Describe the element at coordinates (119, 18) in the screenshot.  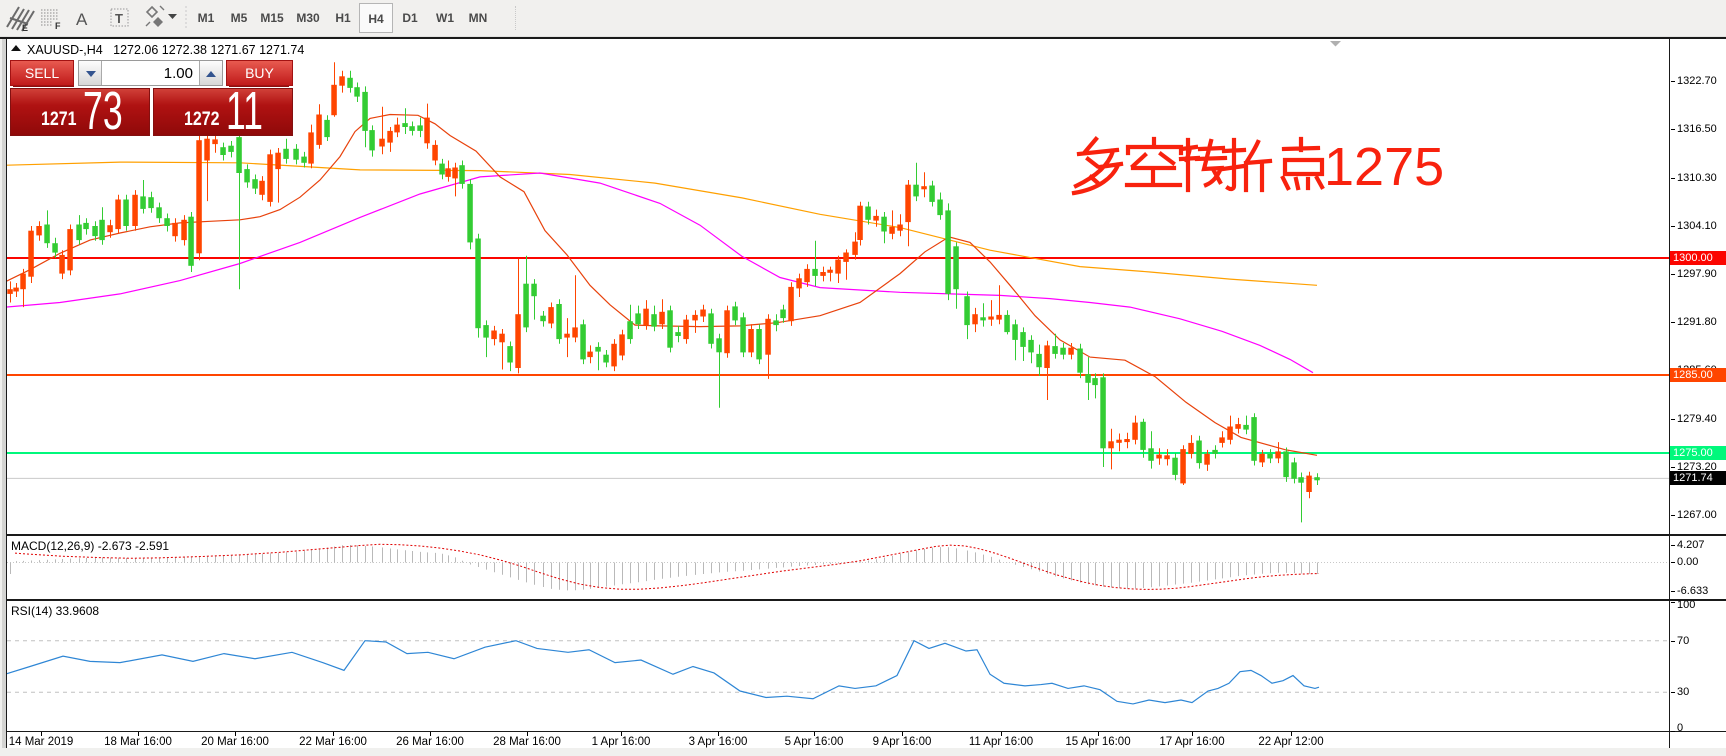
I see `svg-text: T` at that location.